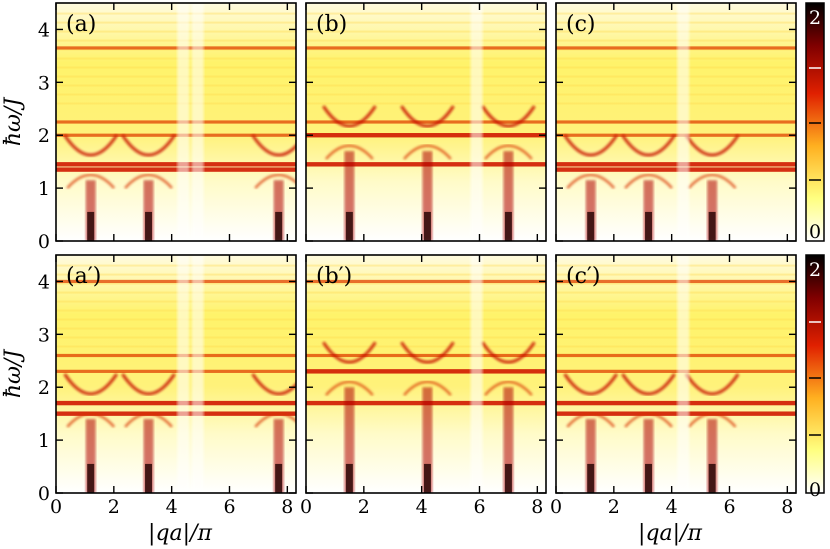  Describe the element at coordinates (614, 507) in the screenshot. I see `x-tick-label: 2` at that location.